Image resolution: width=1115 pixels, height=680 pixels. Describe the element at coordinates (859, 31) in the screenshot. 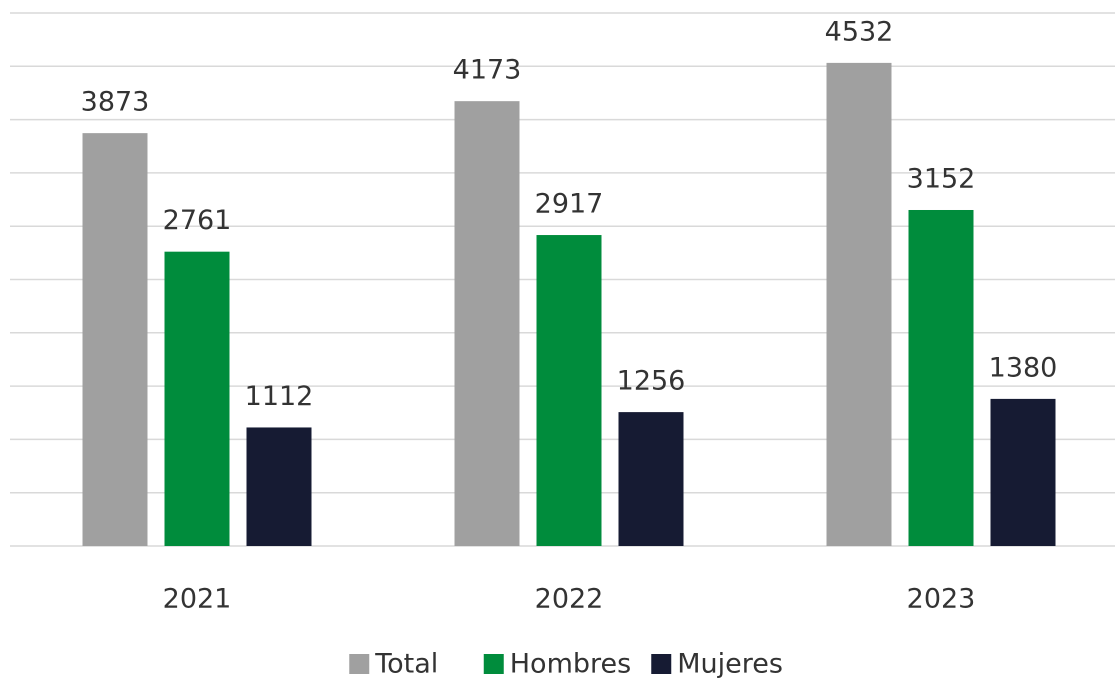

I see `value-label: 4532` at that location.